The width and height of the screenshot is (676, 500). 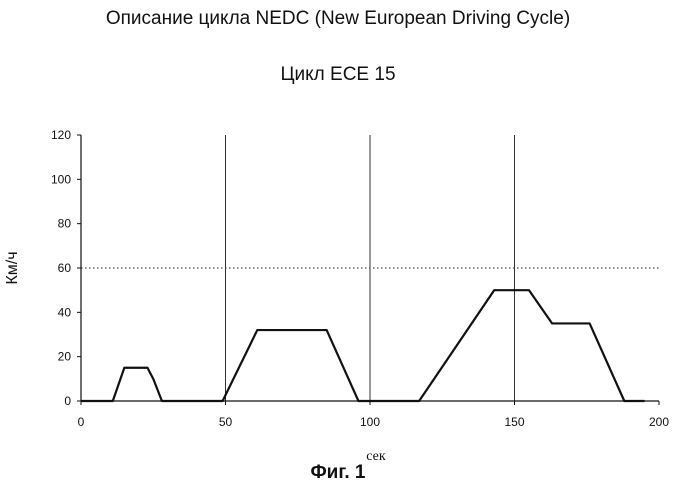 I want to click on y-tick-label: 100, so click(x=61, y=179).